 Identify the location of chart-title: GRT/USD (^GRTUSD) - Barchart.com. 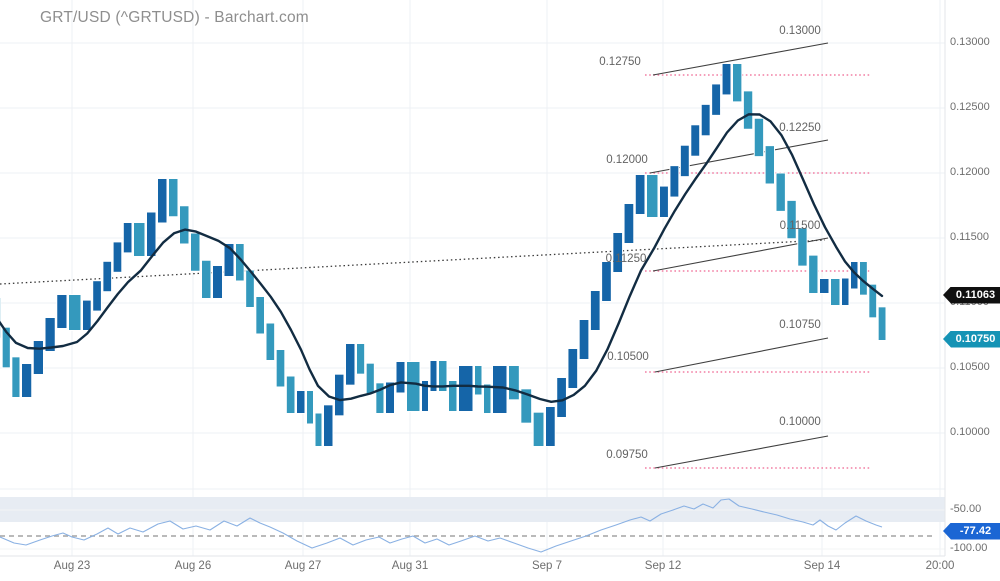
(174, 17).